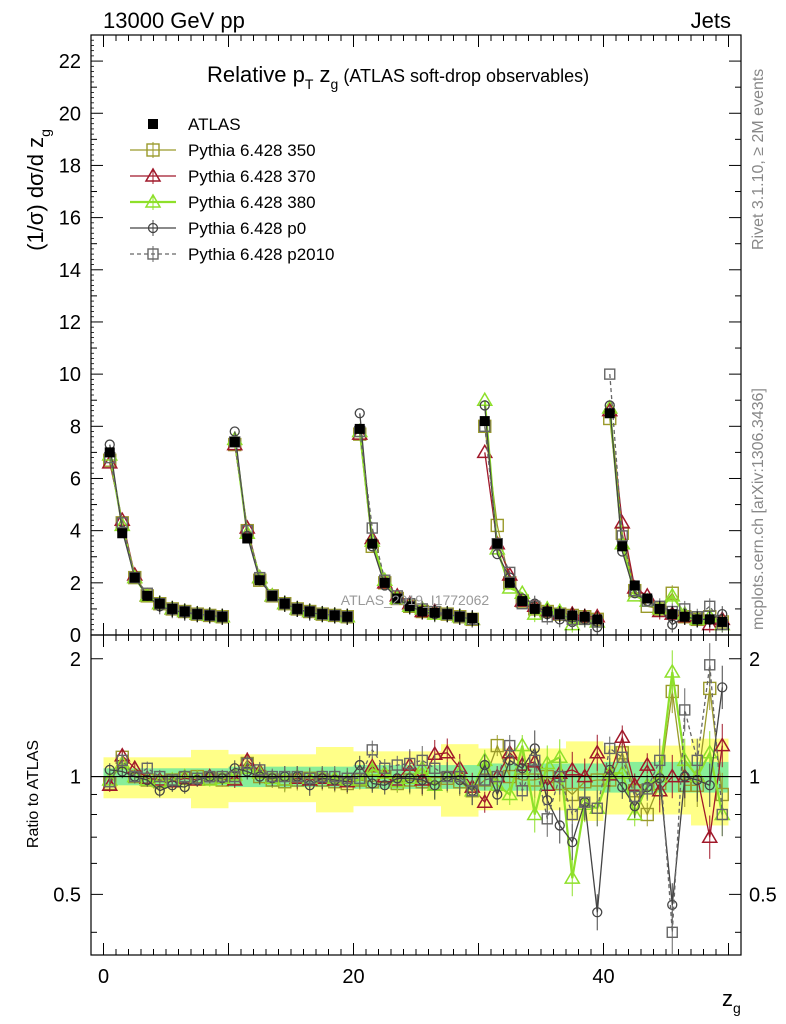 Image resolution: width=786 pixels, height=1024 pixels. Describe the element at coordinates (763, 895) in the screenshot. I see `ratio-ytick-label-right: 0.5` at that location.